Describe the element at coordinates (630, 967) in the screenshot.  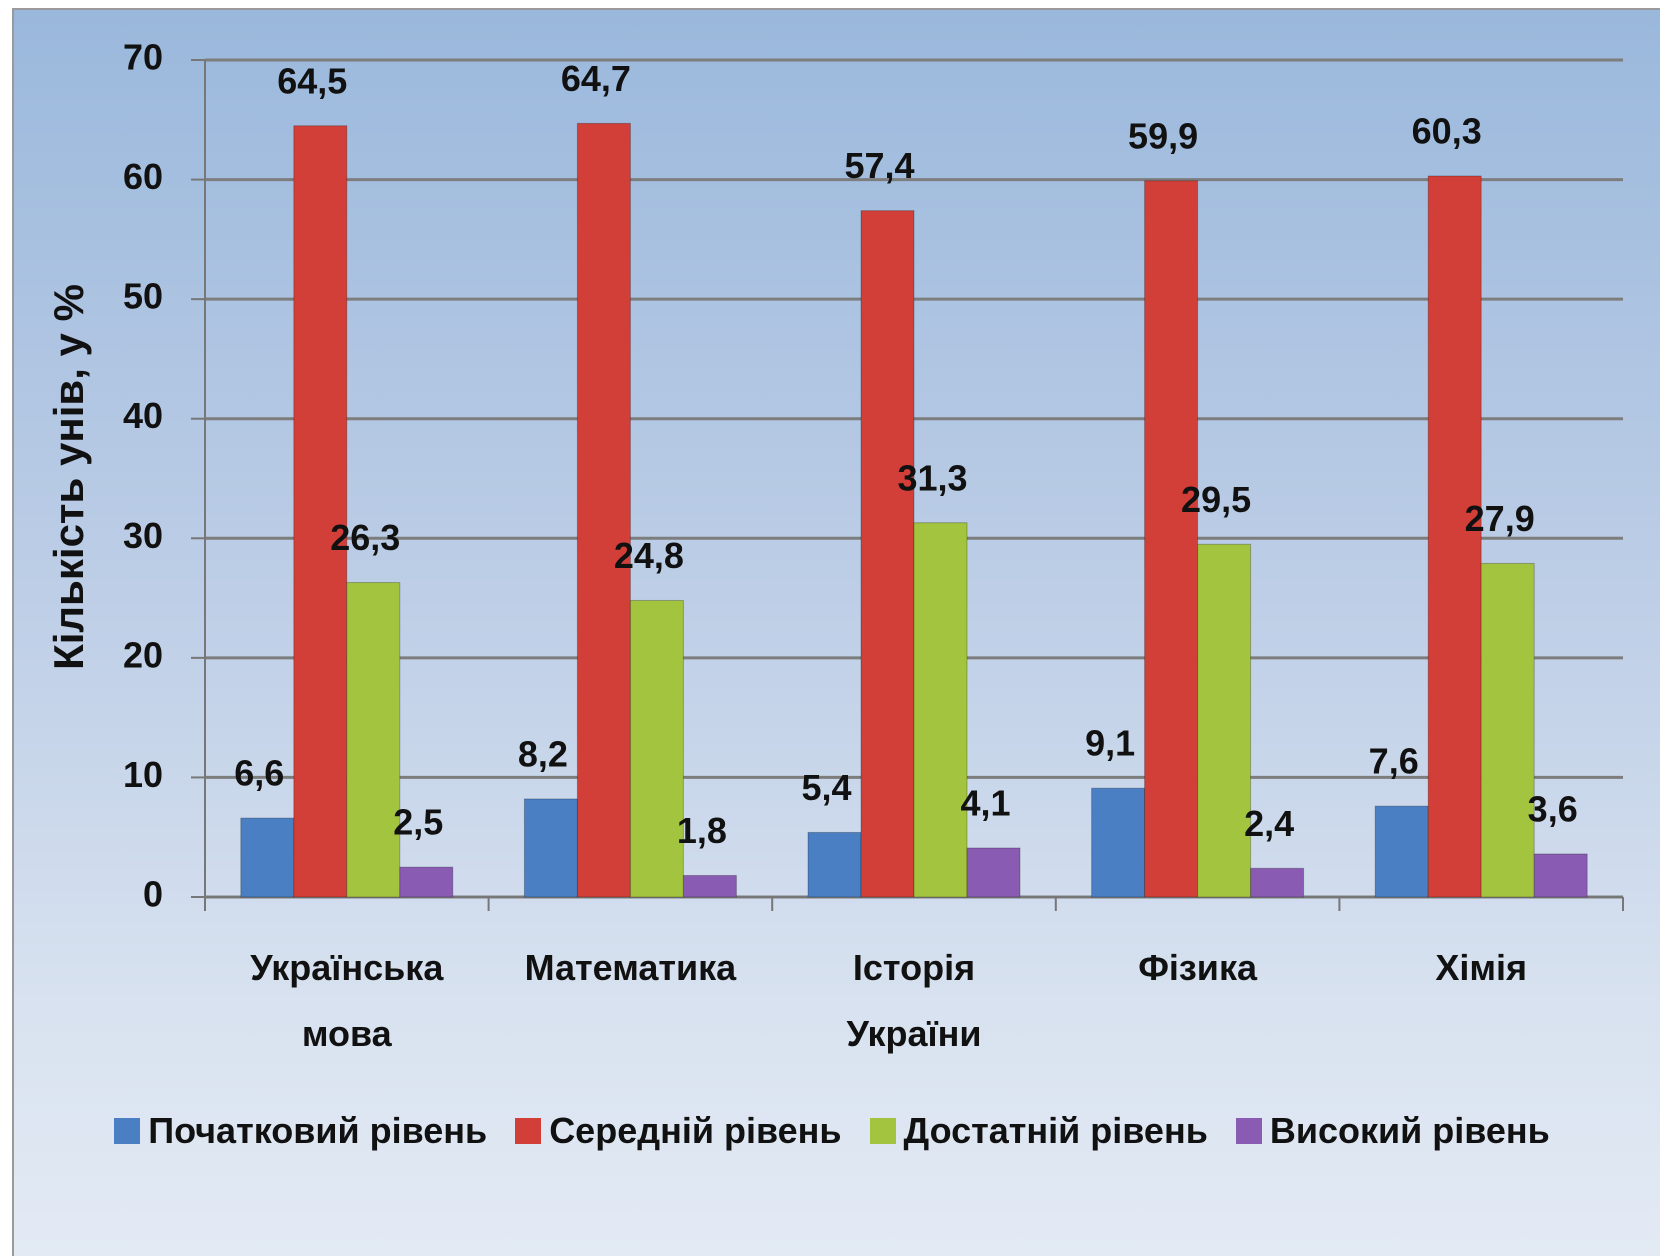
I see `x-tick-label: Математика` at that location.